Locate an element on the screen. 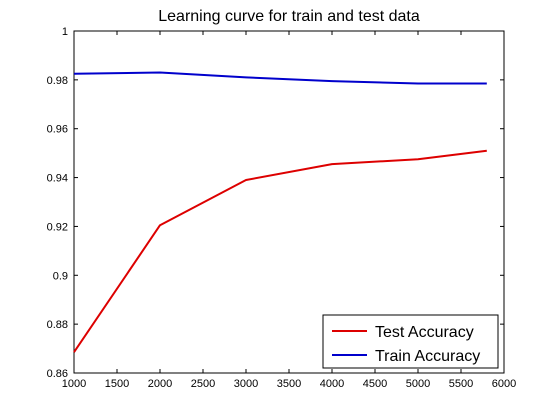 This screenshot has width=560, height=420. legend-label: Test Accuracy is located at coordinates (424, 332).